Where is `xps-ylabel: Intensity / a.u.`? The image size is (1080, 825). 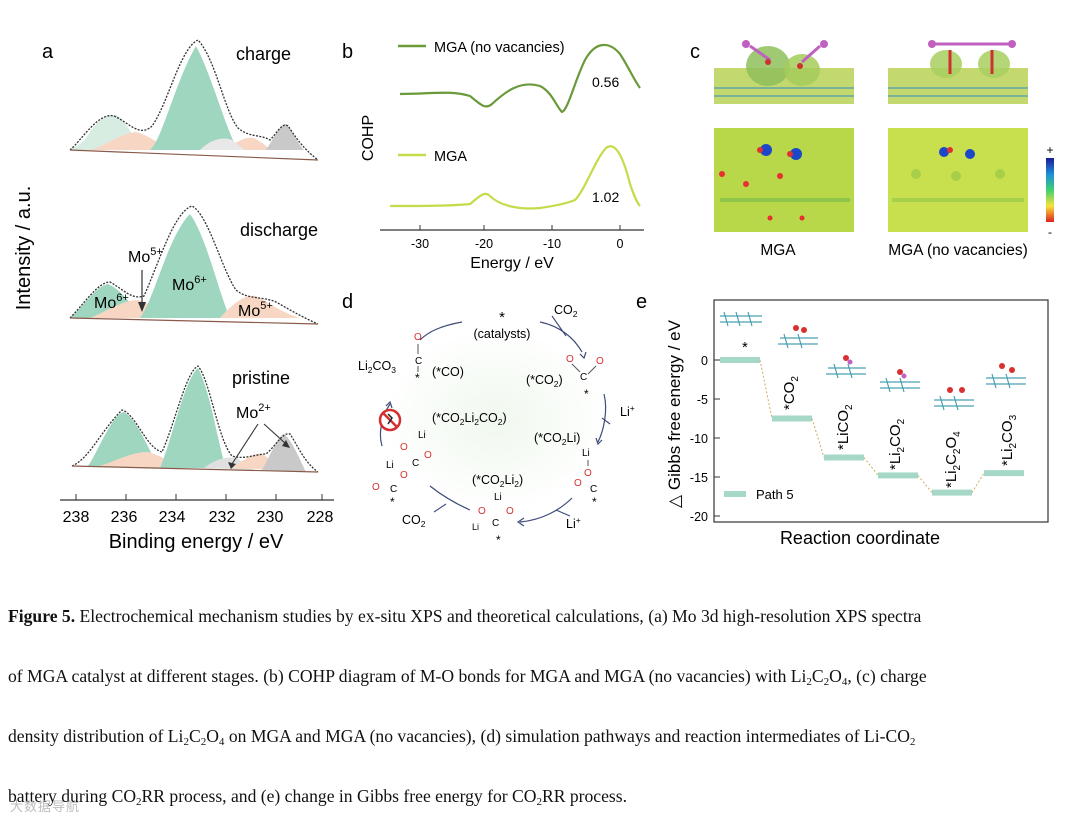 xps-ylabel: Intensity / a.u. is located at coordinates (24, 248).